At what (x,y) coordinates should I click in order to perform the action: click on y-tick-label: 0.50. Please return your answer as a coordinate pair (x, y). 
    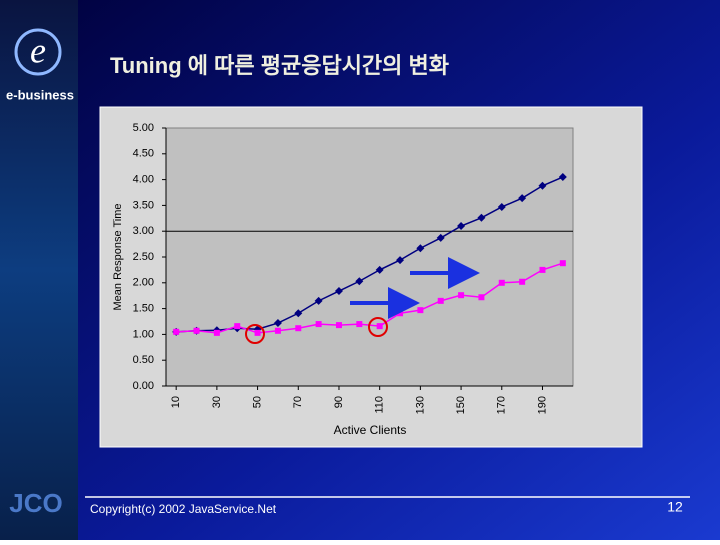
    Looking at the image, I should click on (143, 360).